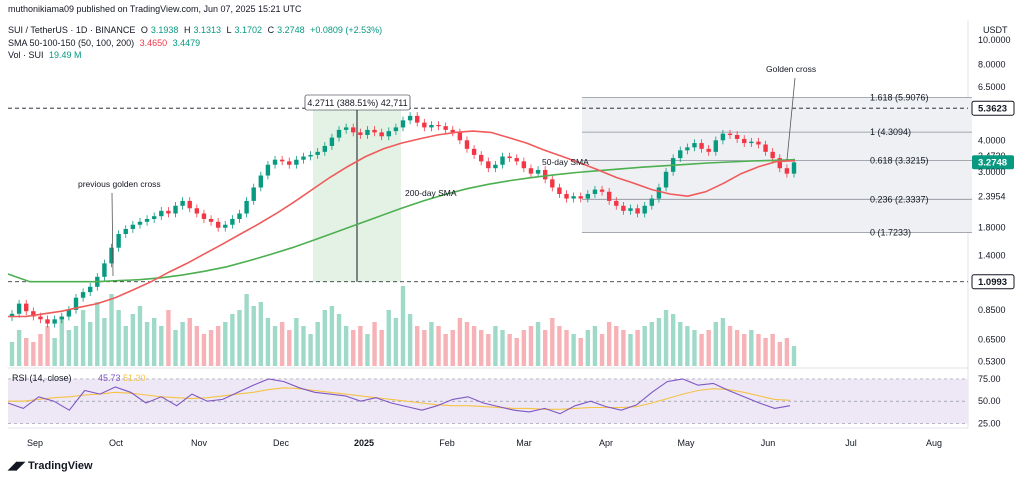  What do you see at coordinates (992, 339) in the screenshot?
I see `price-tick: 0.6500` at bounding box center [992, 339].